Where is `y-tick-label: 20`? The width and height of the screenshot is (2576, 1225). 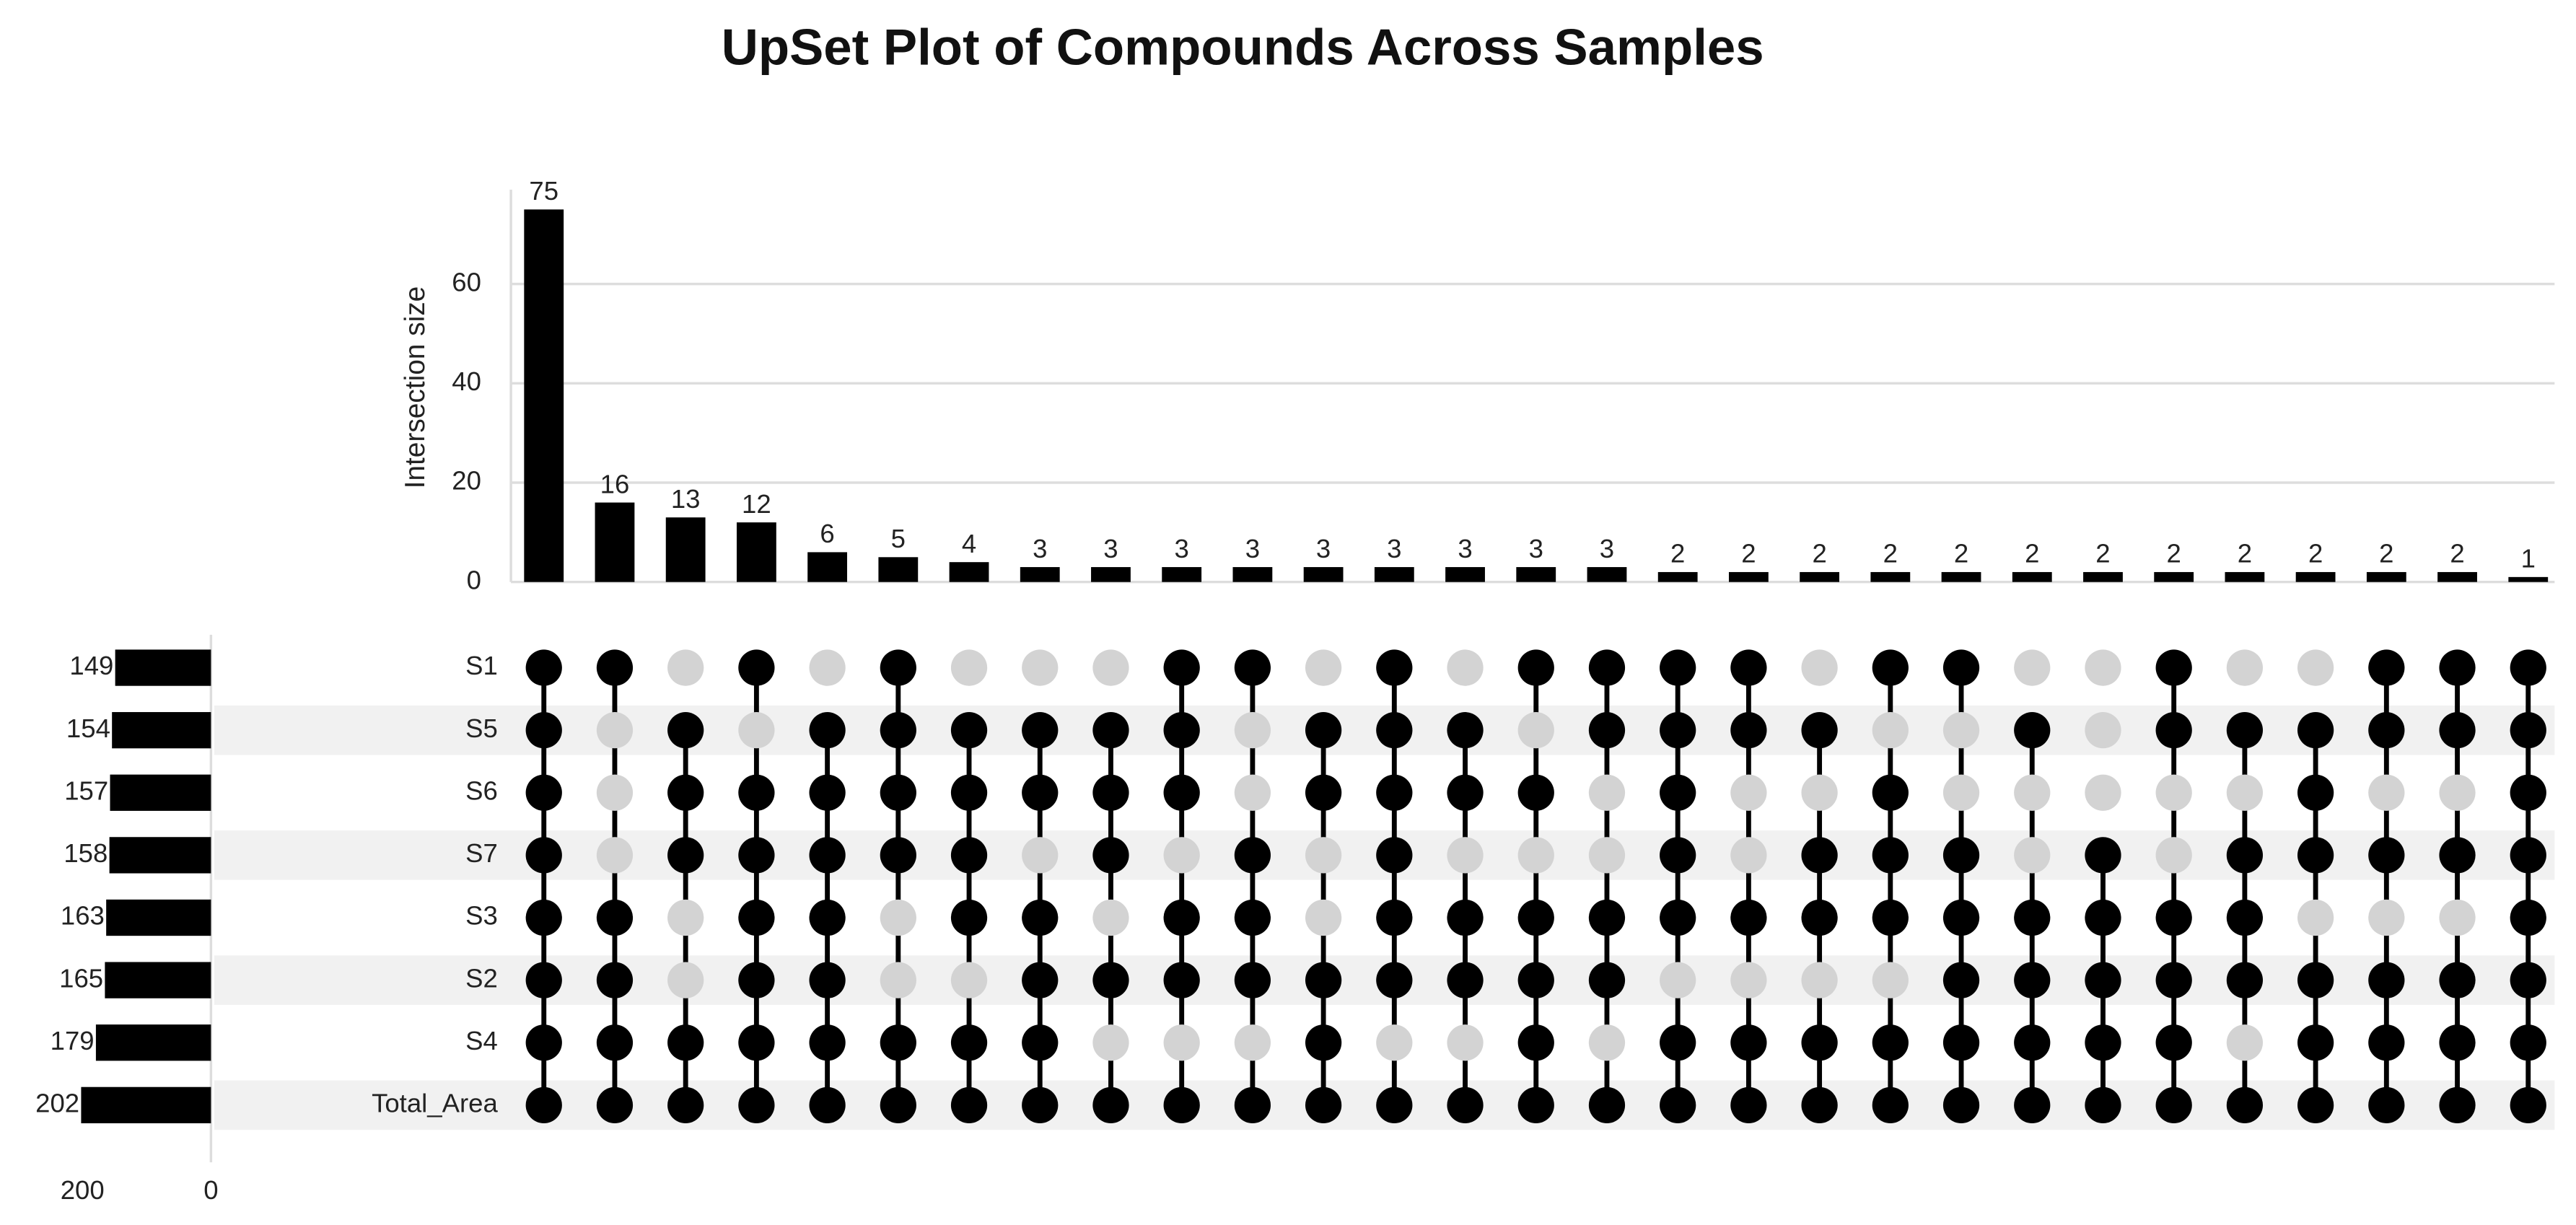 y-tick-label: 20 is located at coordinates (467, 481).